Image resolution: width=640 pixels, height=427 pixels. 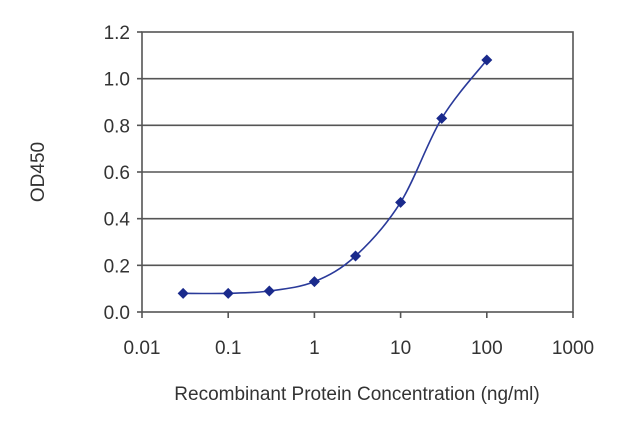 I want to click on y-axis-title: OD450, so click(x=38, y=172).